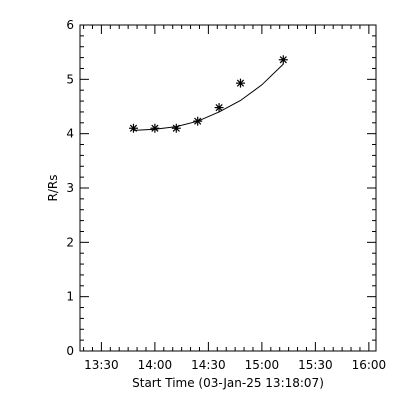 This screenshot has height=400, width=400. What do you see at coordinates (228, 383) in the screenshot?
I see `x-axis-title: Start Time (03-Jan-25 13:18:07)` at bounding box center [228, 383].